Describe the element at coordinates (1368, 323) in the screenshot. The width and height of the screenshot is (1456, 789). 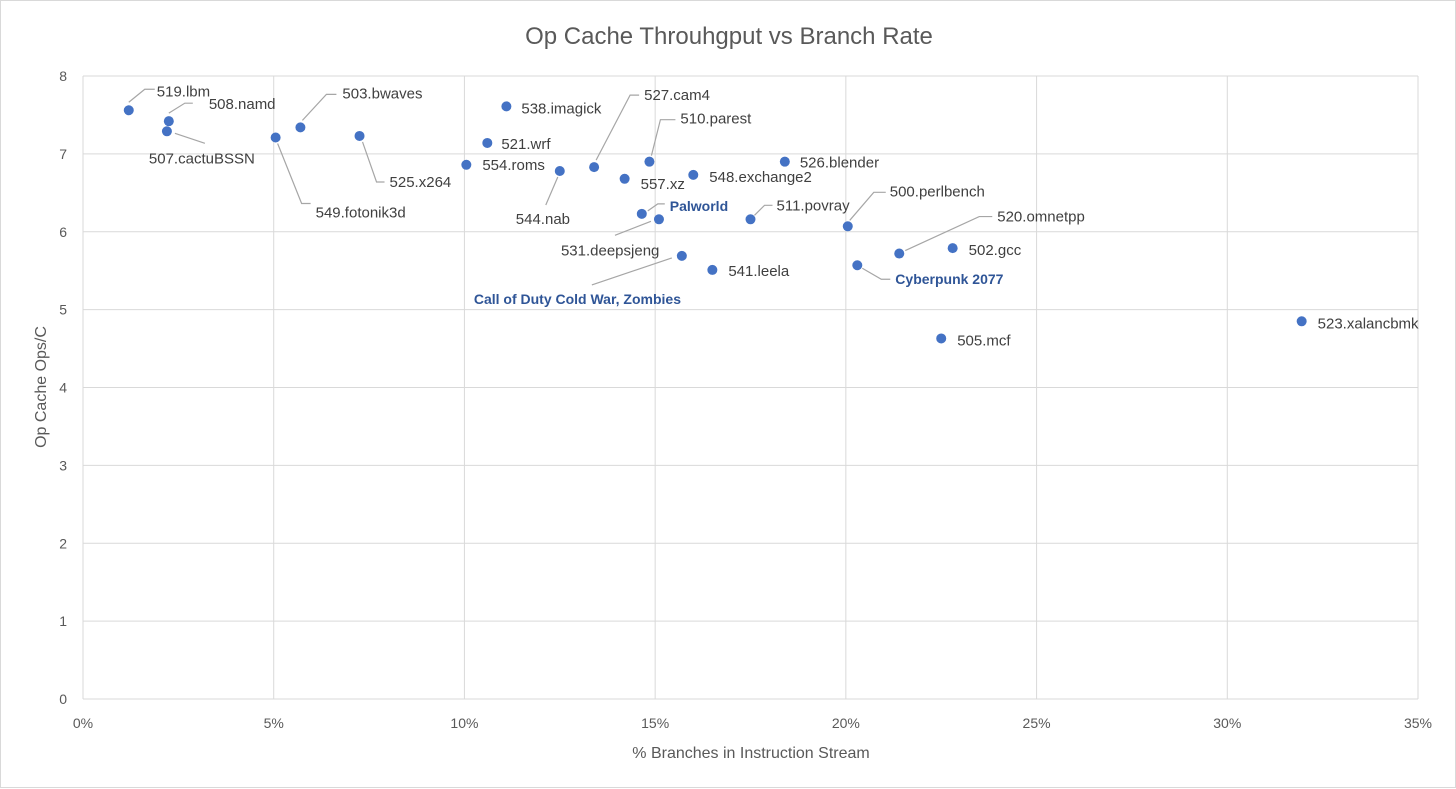
I see `data-label: 523.xalancbmk` at that location.